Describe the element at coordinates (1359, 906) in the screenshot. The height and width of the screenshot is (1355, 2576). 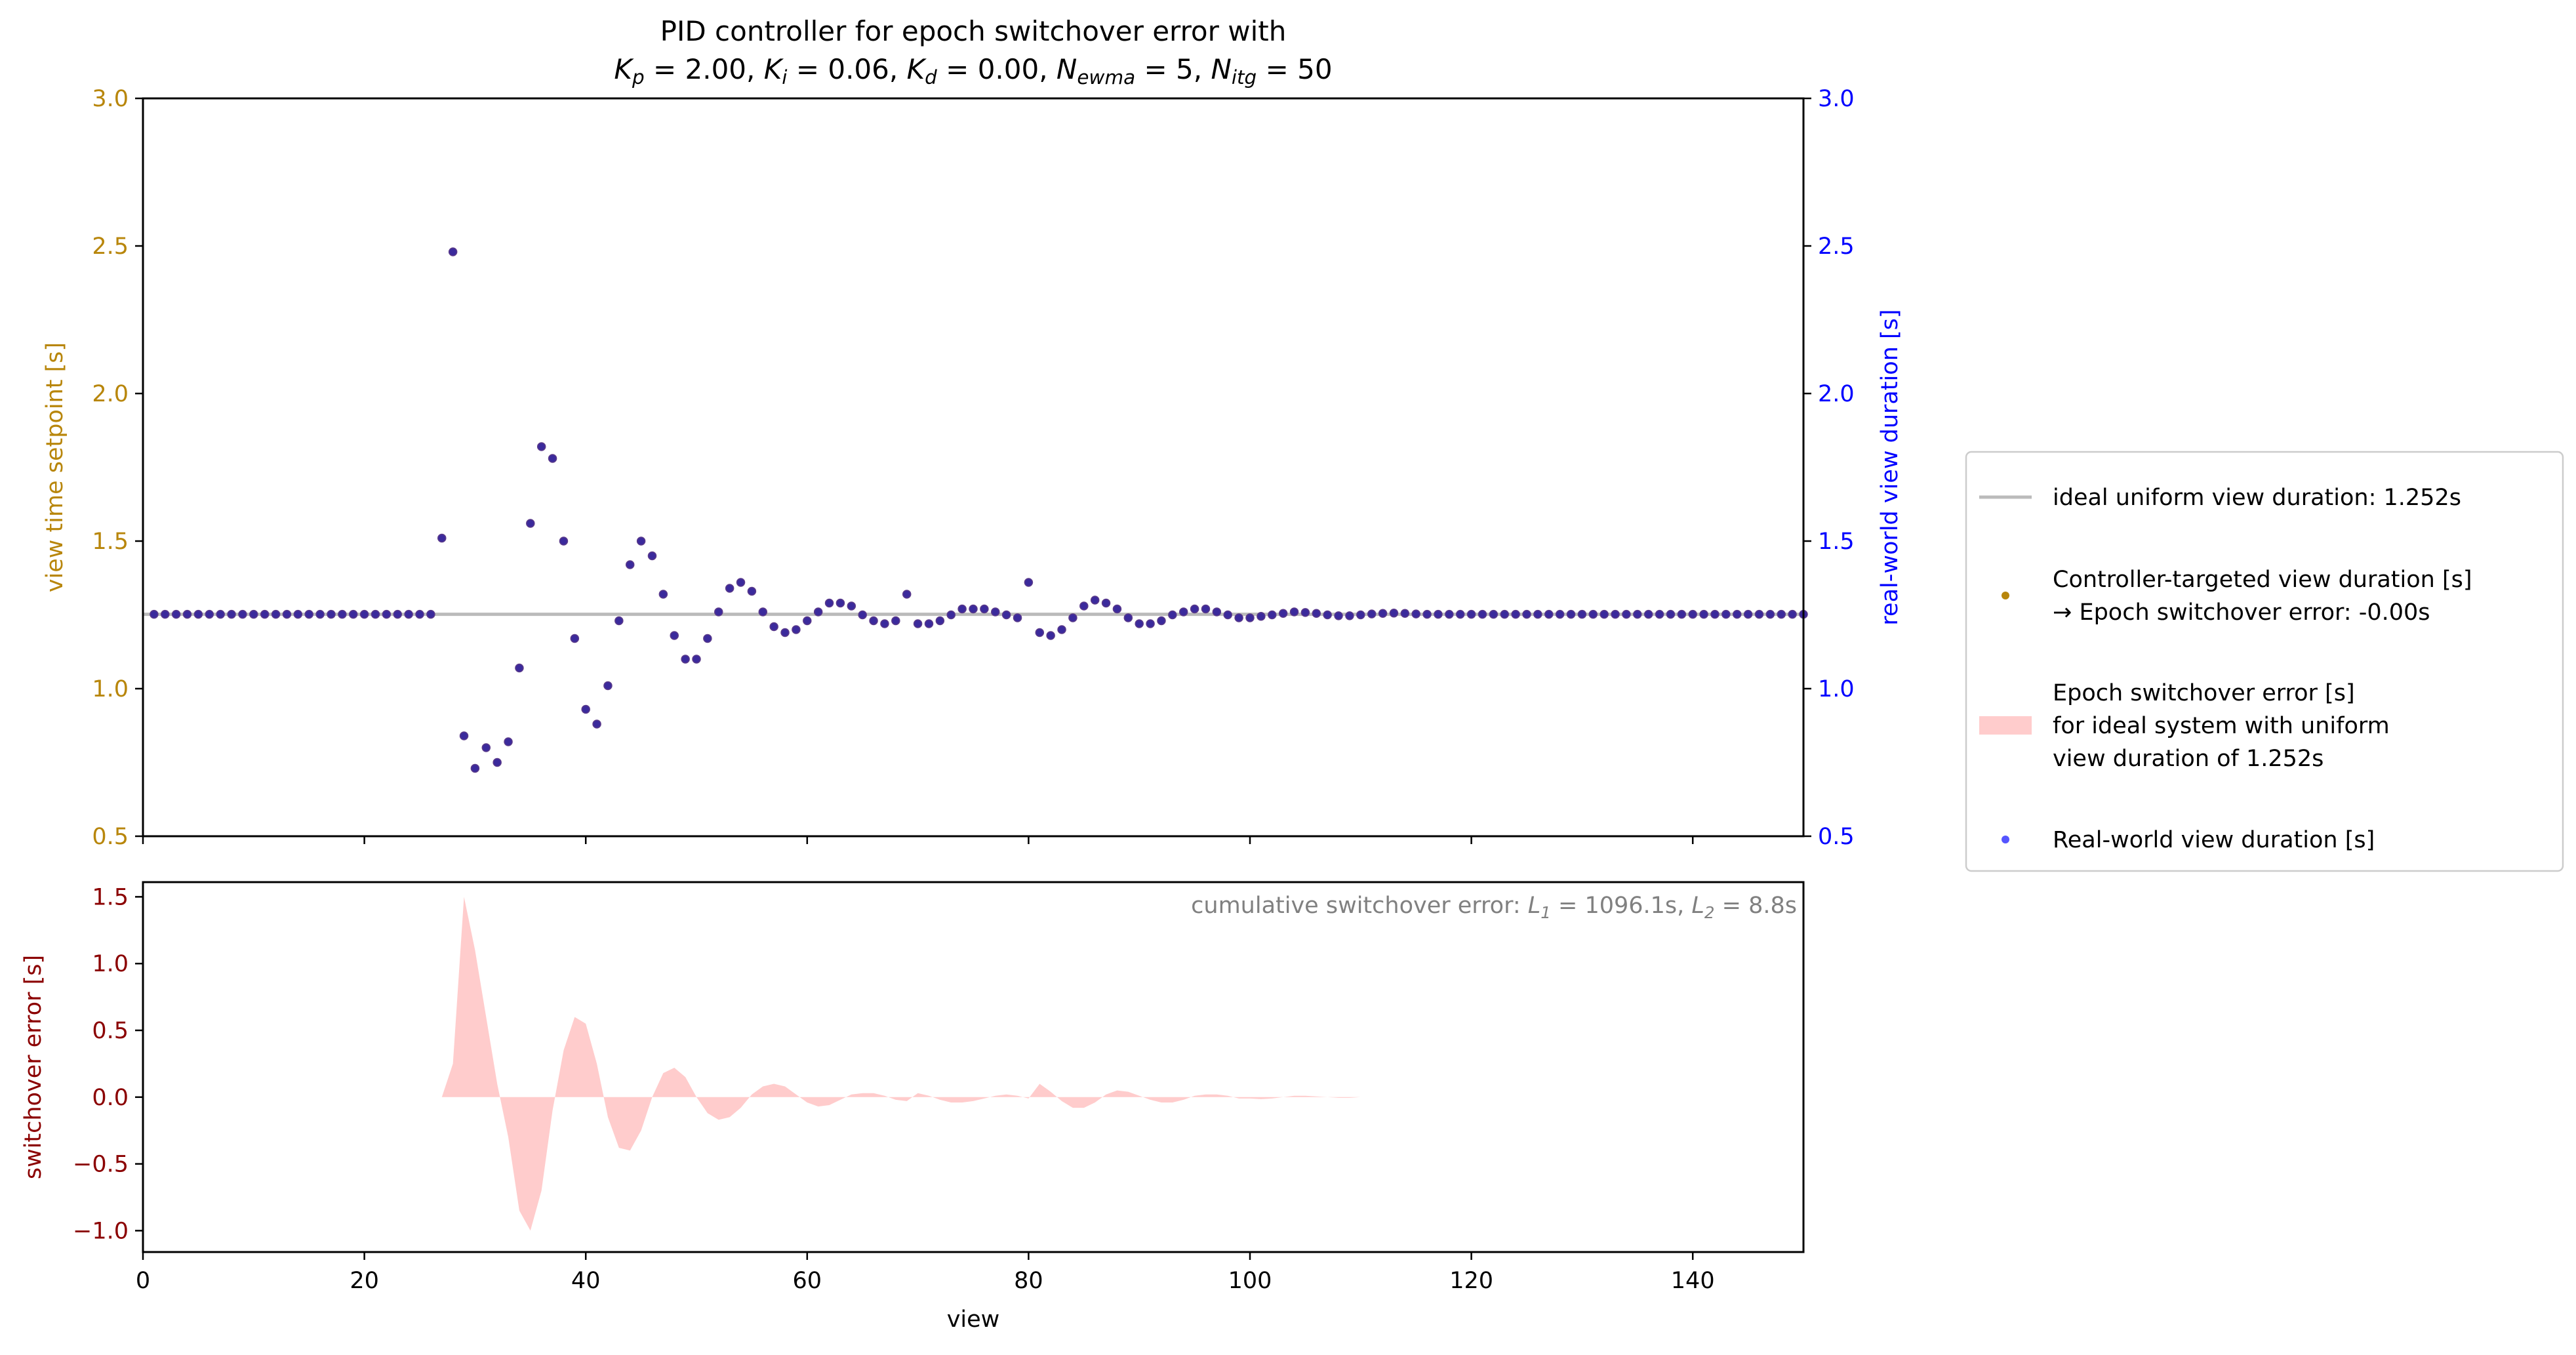
I see `annotation-prefix: cumulative switchover error:` at that location.